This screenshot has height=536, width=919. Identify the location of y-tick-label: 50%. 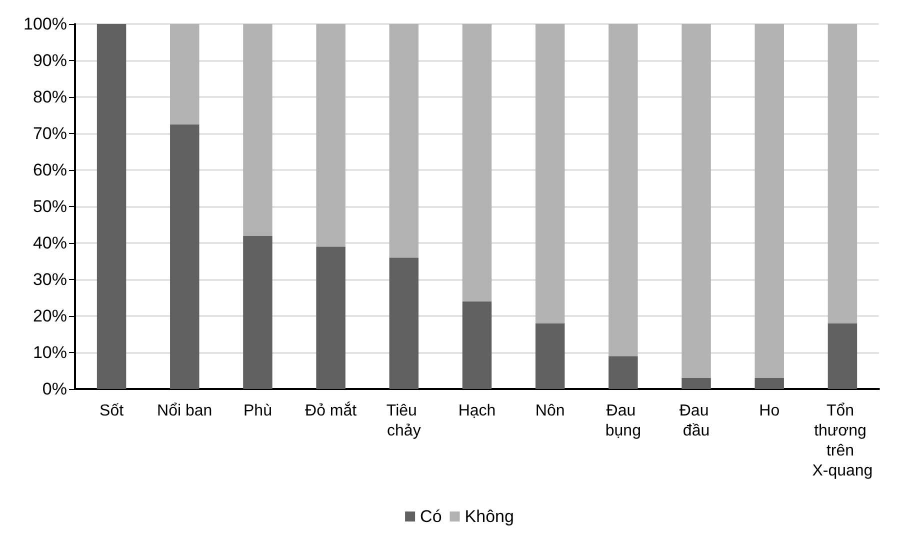
(49, 206).